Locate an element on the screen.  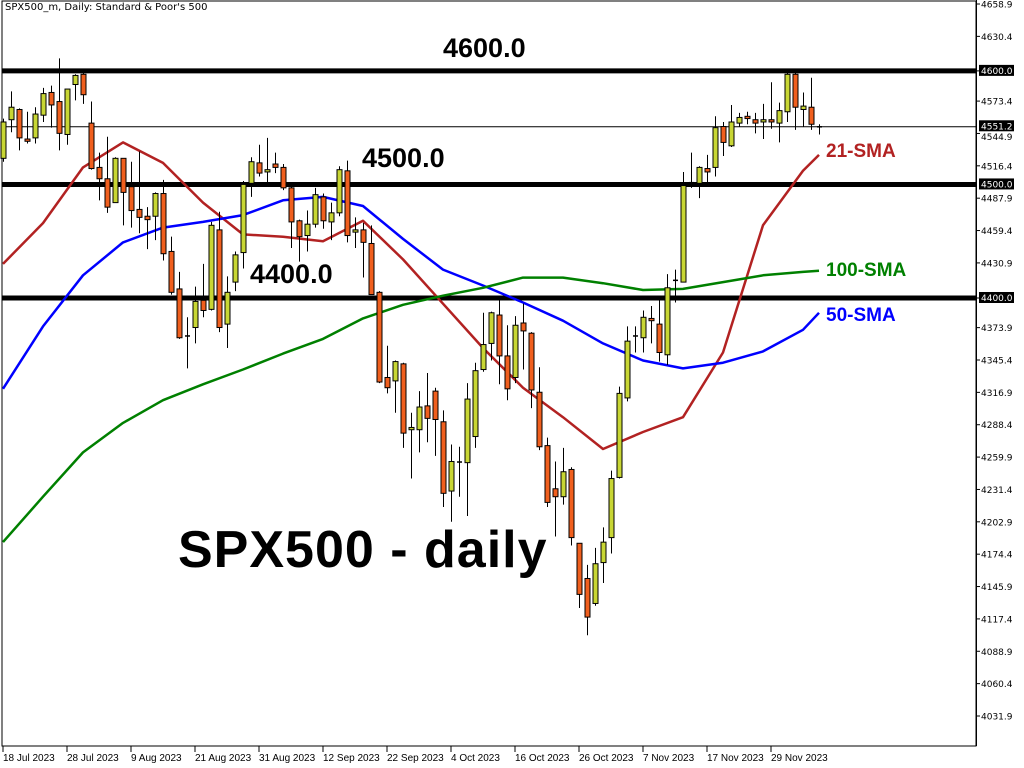
price-tick-label: 4316.9 is located at coordinates (997, 394).